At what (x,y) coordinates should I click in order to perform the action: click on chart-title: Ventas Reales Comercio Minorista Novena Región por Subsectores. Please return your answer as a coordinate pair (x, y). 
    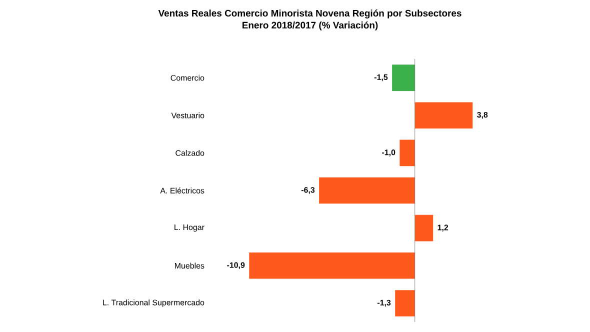
    Looking at the image, I should click on (310, 14).